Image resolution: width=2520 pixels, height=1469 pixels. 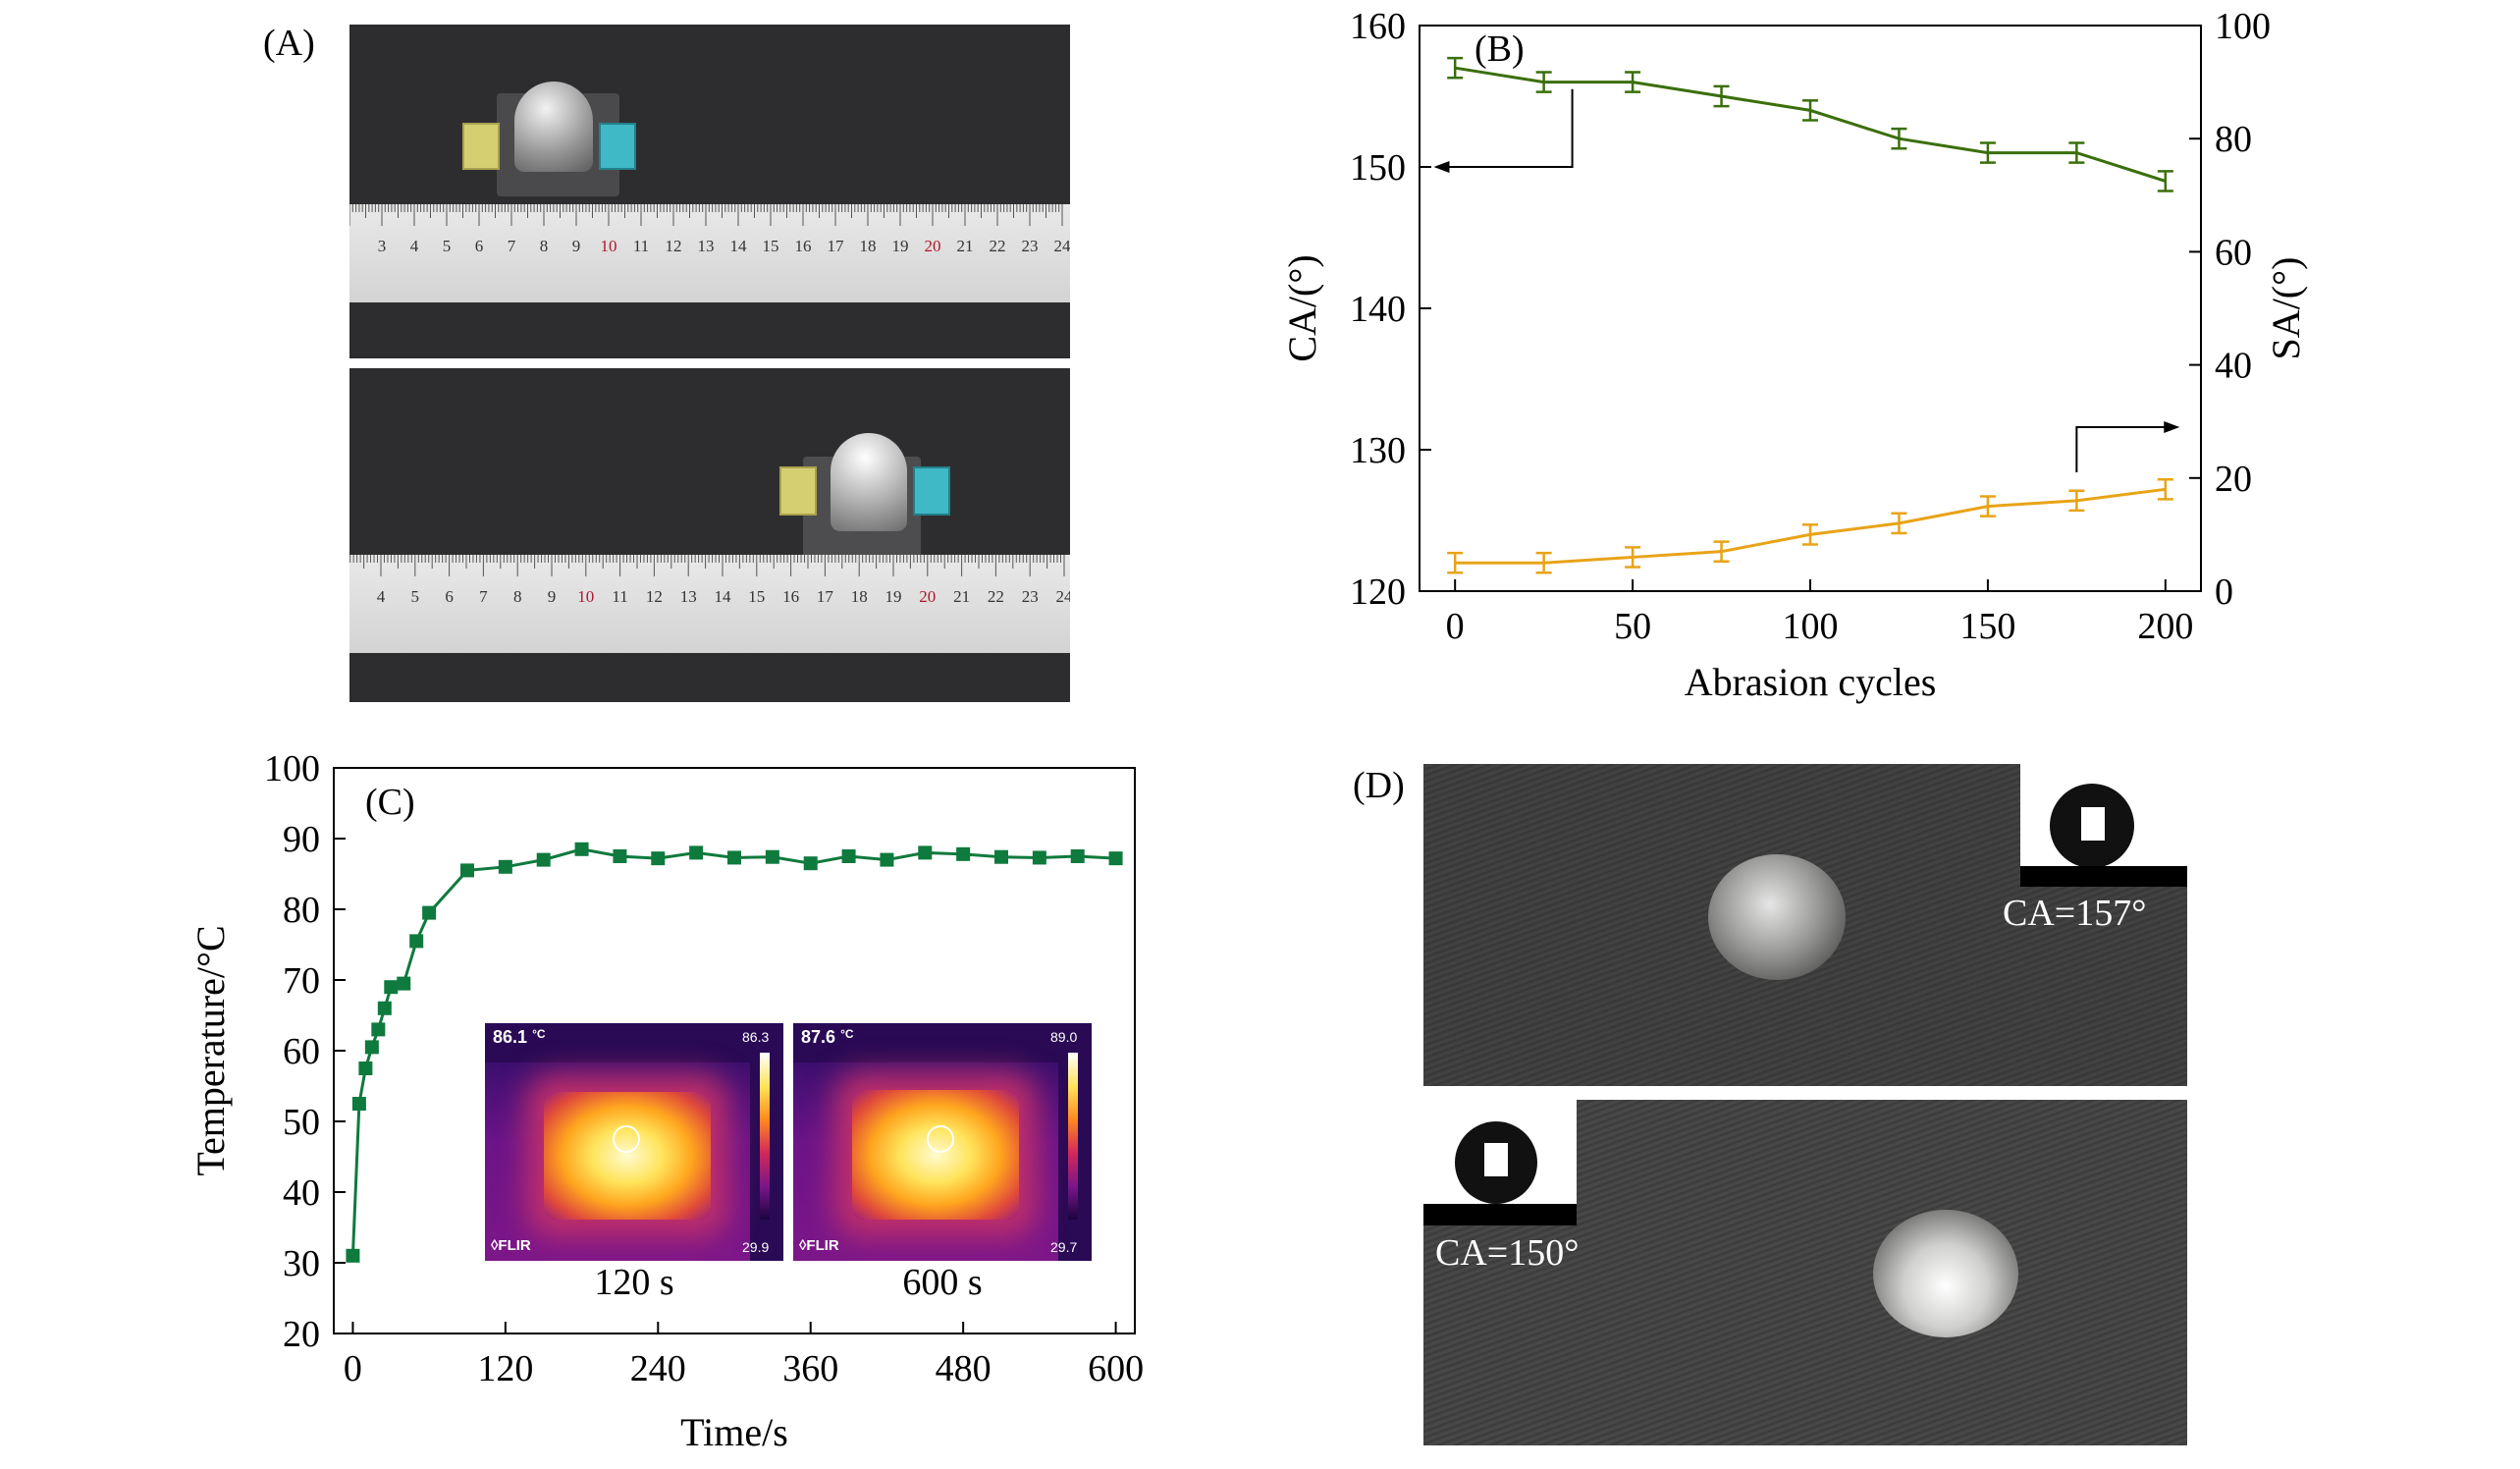 What do you see at coordinates (382, 246) in the screenshot?
I see `ruler-tick-label: 3` at bounding box center [382, 246].